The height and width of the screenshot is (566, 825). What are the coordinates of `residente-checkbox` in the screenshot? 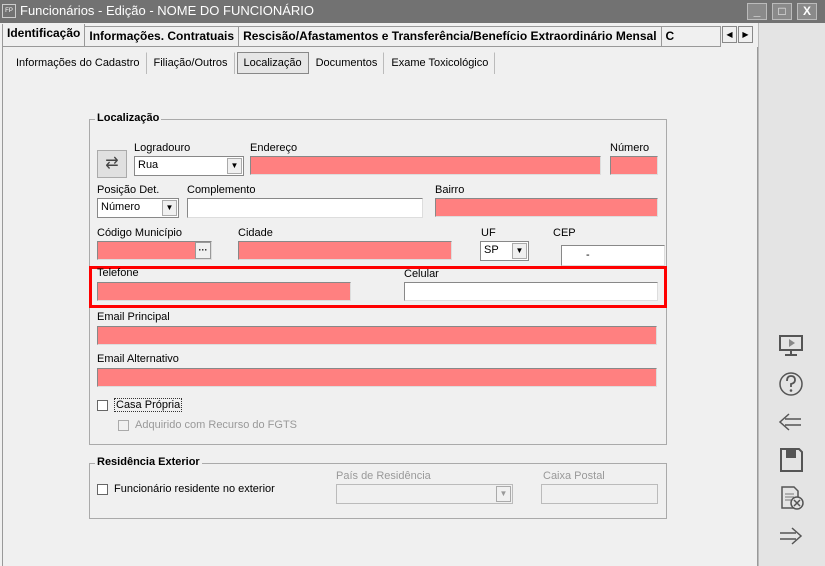 It's located at (102, 489).